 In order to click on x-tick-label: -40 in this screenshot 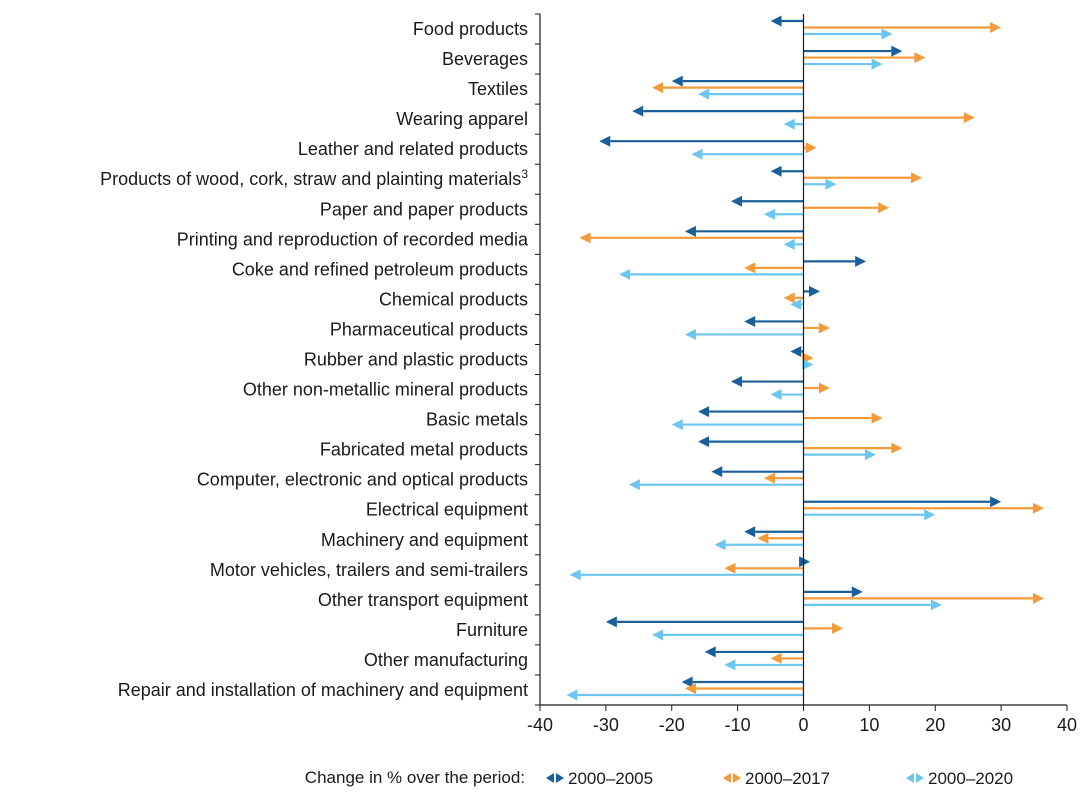, I will do `click(540, 725)`.